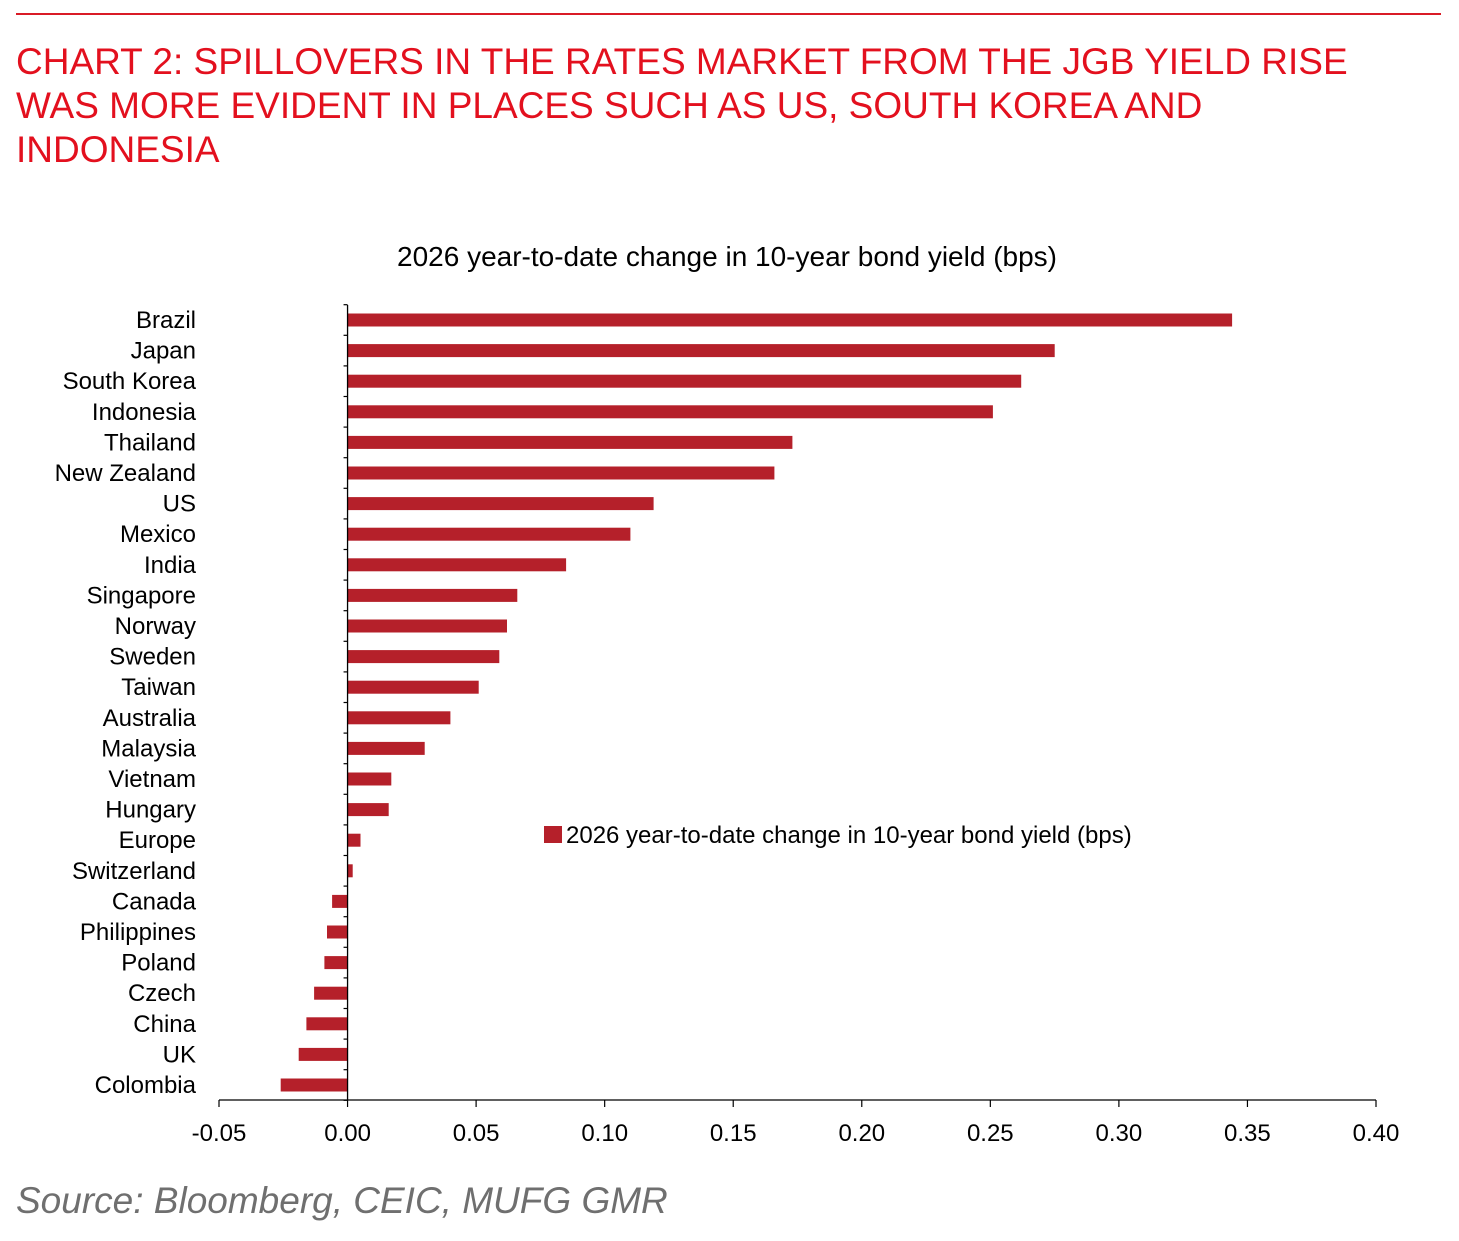  Describe the element at coordinates (163, 351) in the screenshot. I see `category-label: Japan` at that location.